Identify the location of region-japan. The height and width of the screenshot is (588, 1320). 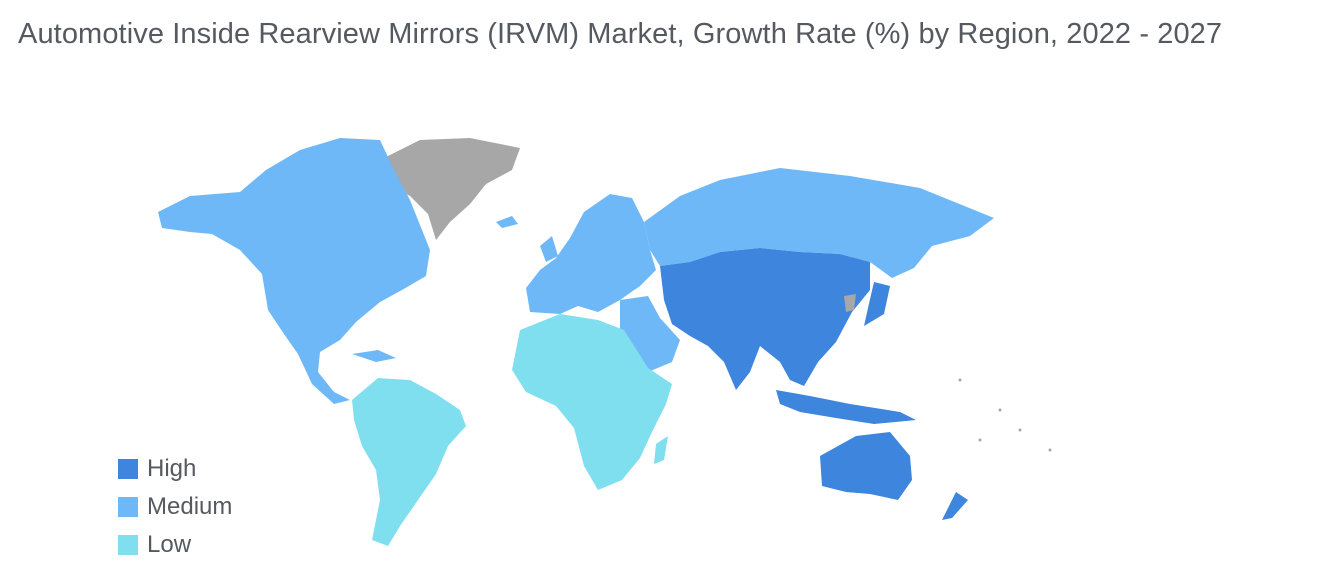
(877, 304).